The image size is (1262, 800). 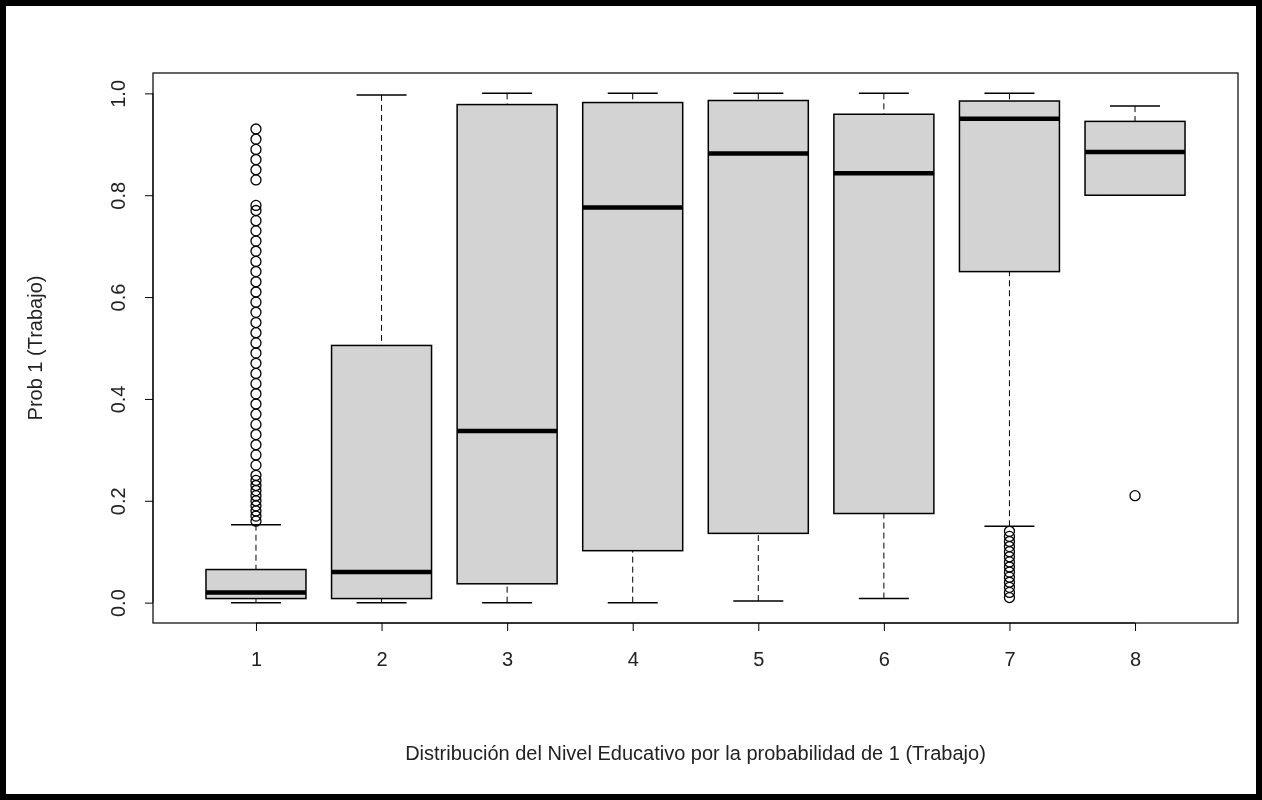 I want to click on x-tick-label: 4, so click(x=633, y=659).